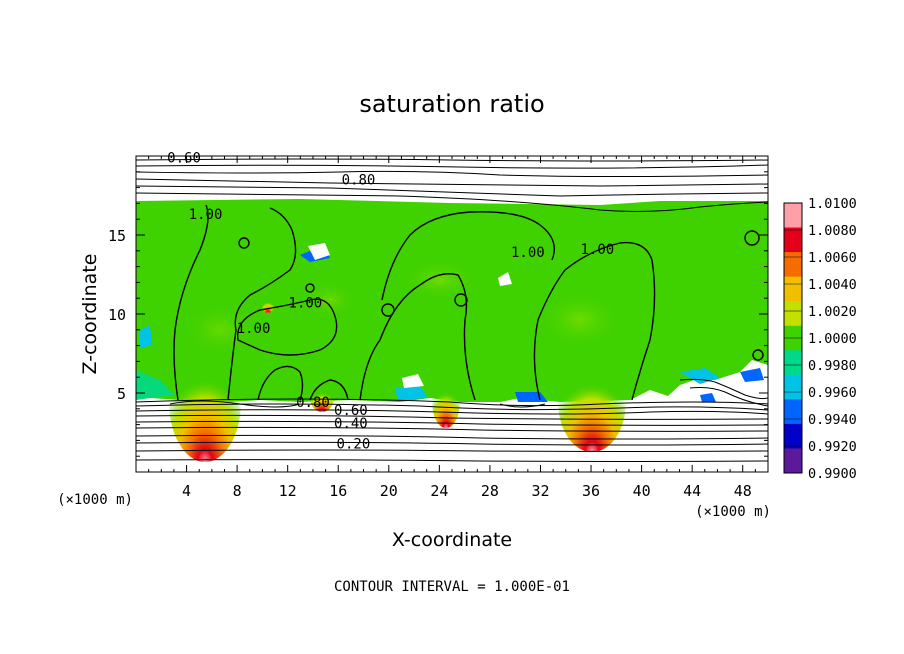 The height and width of the screenshot is (654, 904). What do you see at coordinates (540, 491) in the screenshot?
I see `x-tick-label: 32` at bounding box center [540, 491].